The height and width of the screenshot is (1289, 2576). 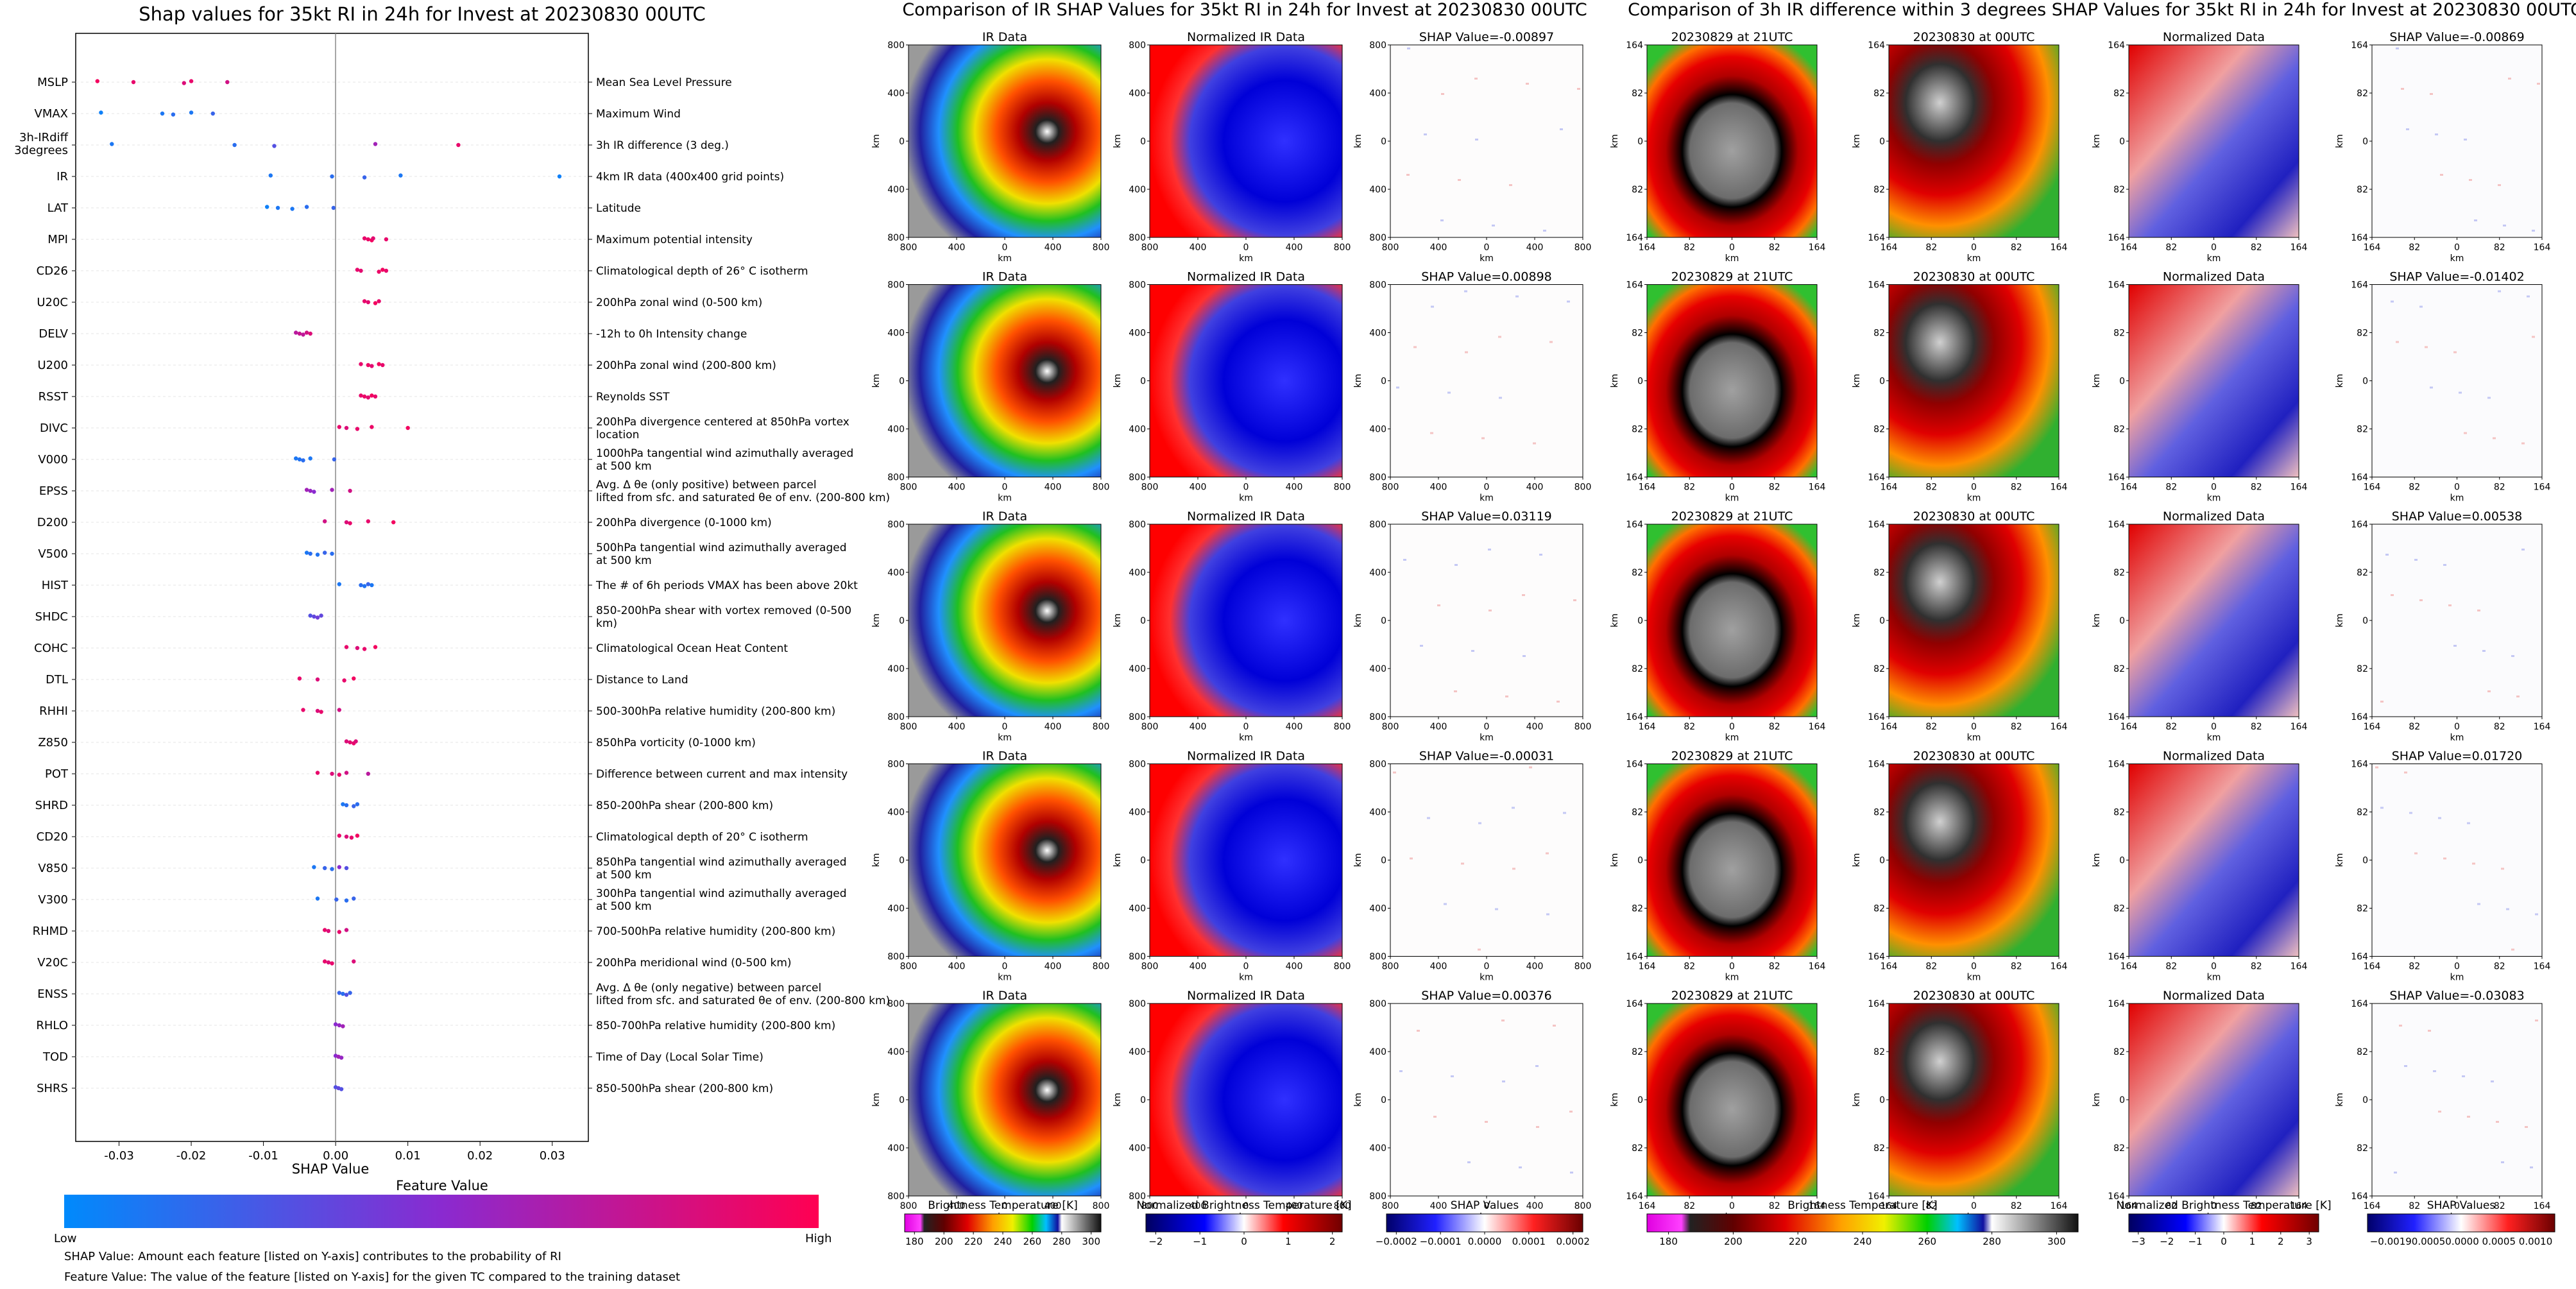 I want to click on feature-name: D200, so click(x=53, y=522).